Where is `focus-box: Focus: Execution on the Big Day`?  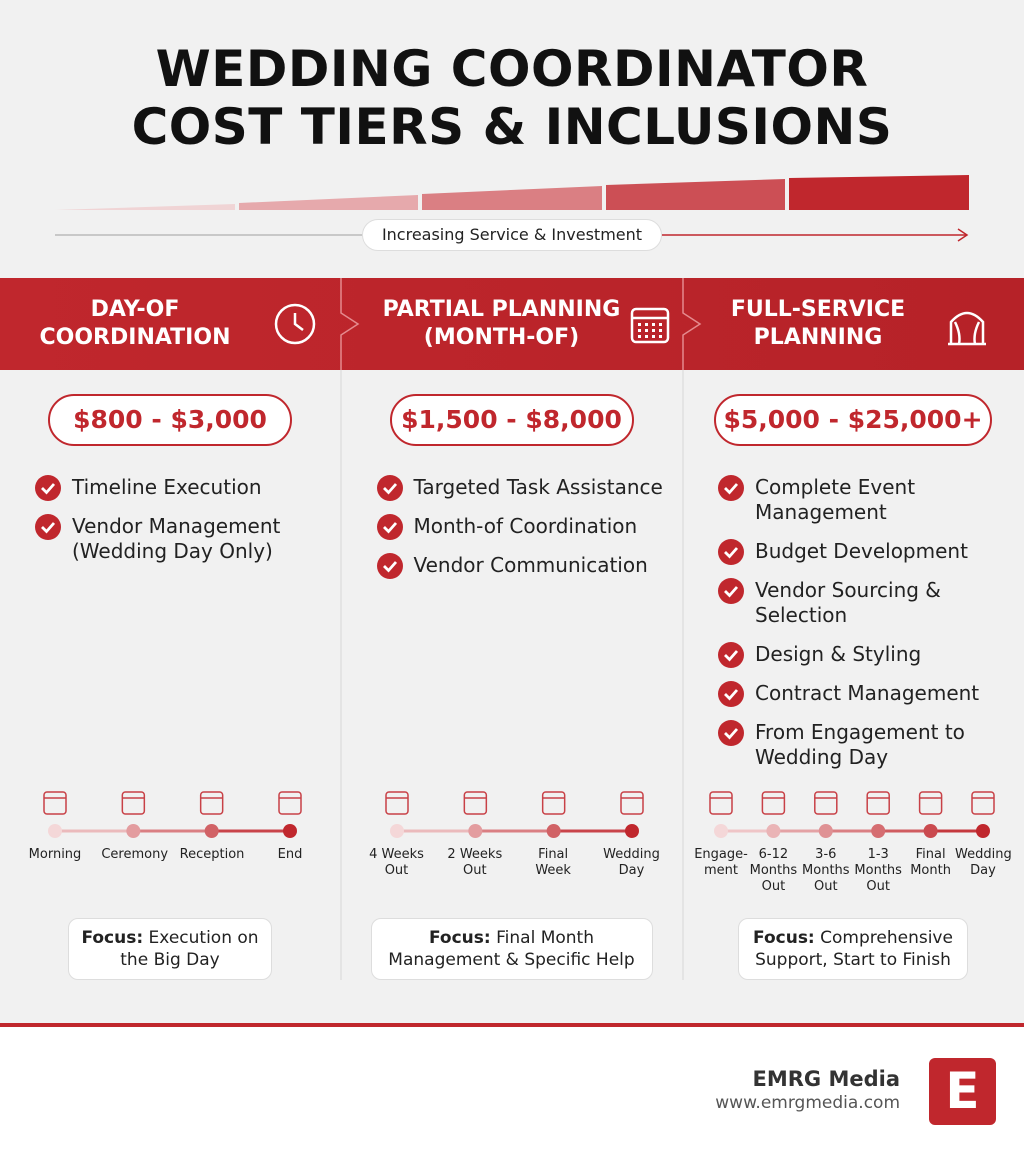
focus-box: Focus: Execution on the Big Day is located at coordinates (170, 949).